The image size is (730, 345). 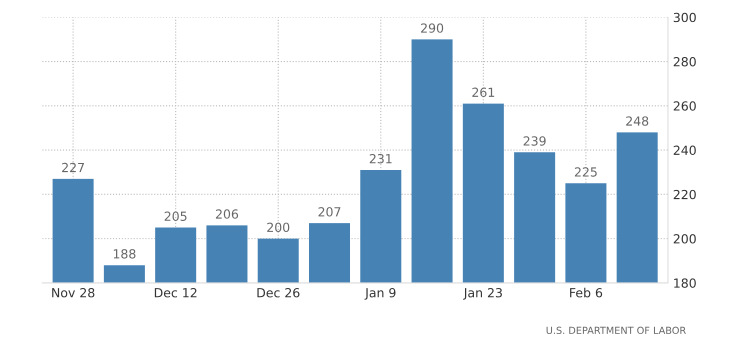 I want to click on y-tick-label: 280, so click(x=685, y=61).